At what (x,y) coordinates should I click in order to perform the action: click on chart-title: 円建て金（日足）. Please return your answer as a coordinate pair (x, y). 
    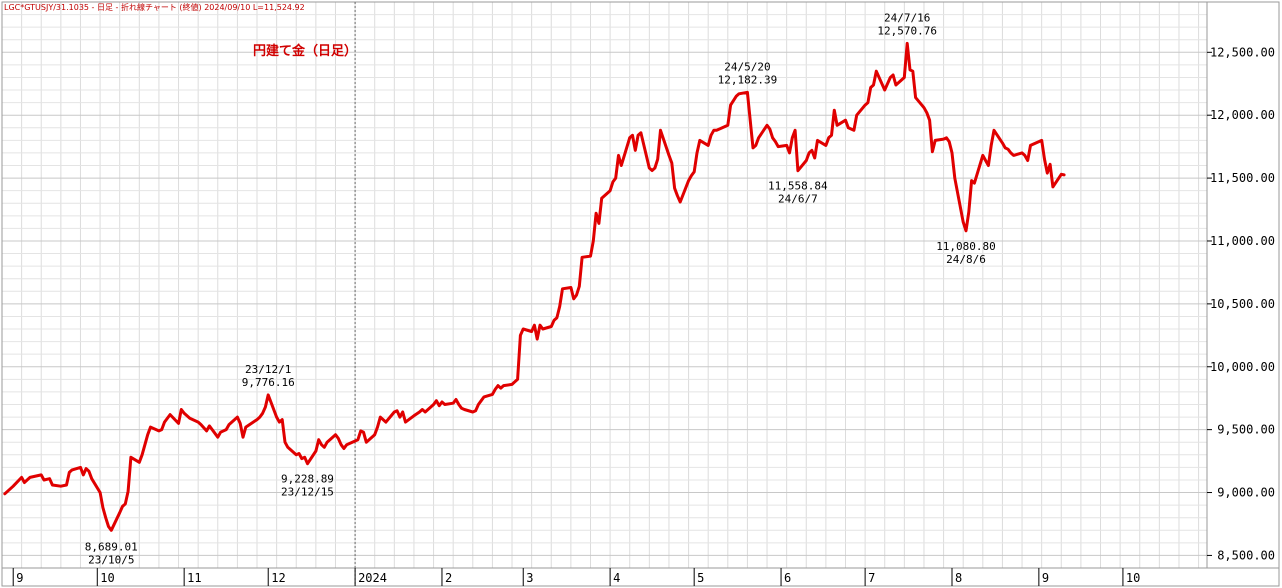
    Looking at the image, I should click on (305, 51).